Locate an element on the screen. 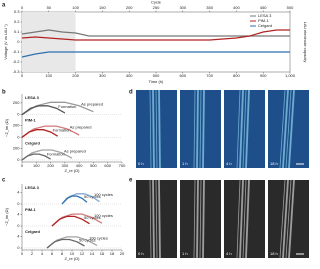 The image size is (320, 269). y-tick-label: 0.1 is located at coordinates (17, 31).